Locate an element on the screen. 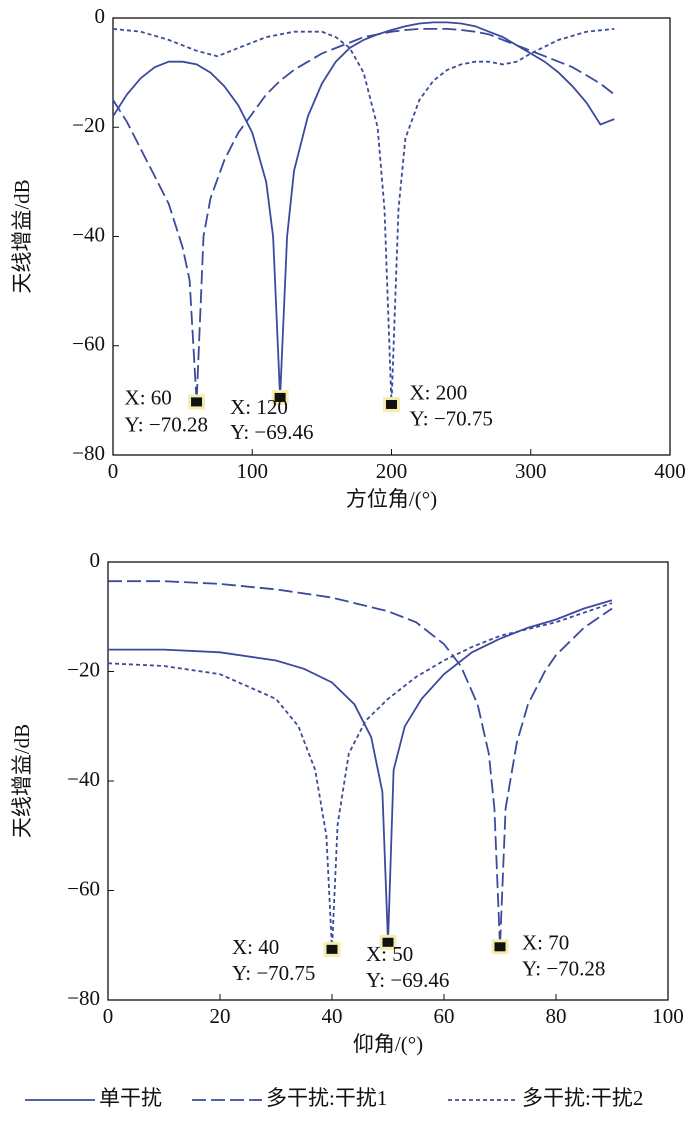  x-tick-label: 80 is located at coordinates (556, 1016).